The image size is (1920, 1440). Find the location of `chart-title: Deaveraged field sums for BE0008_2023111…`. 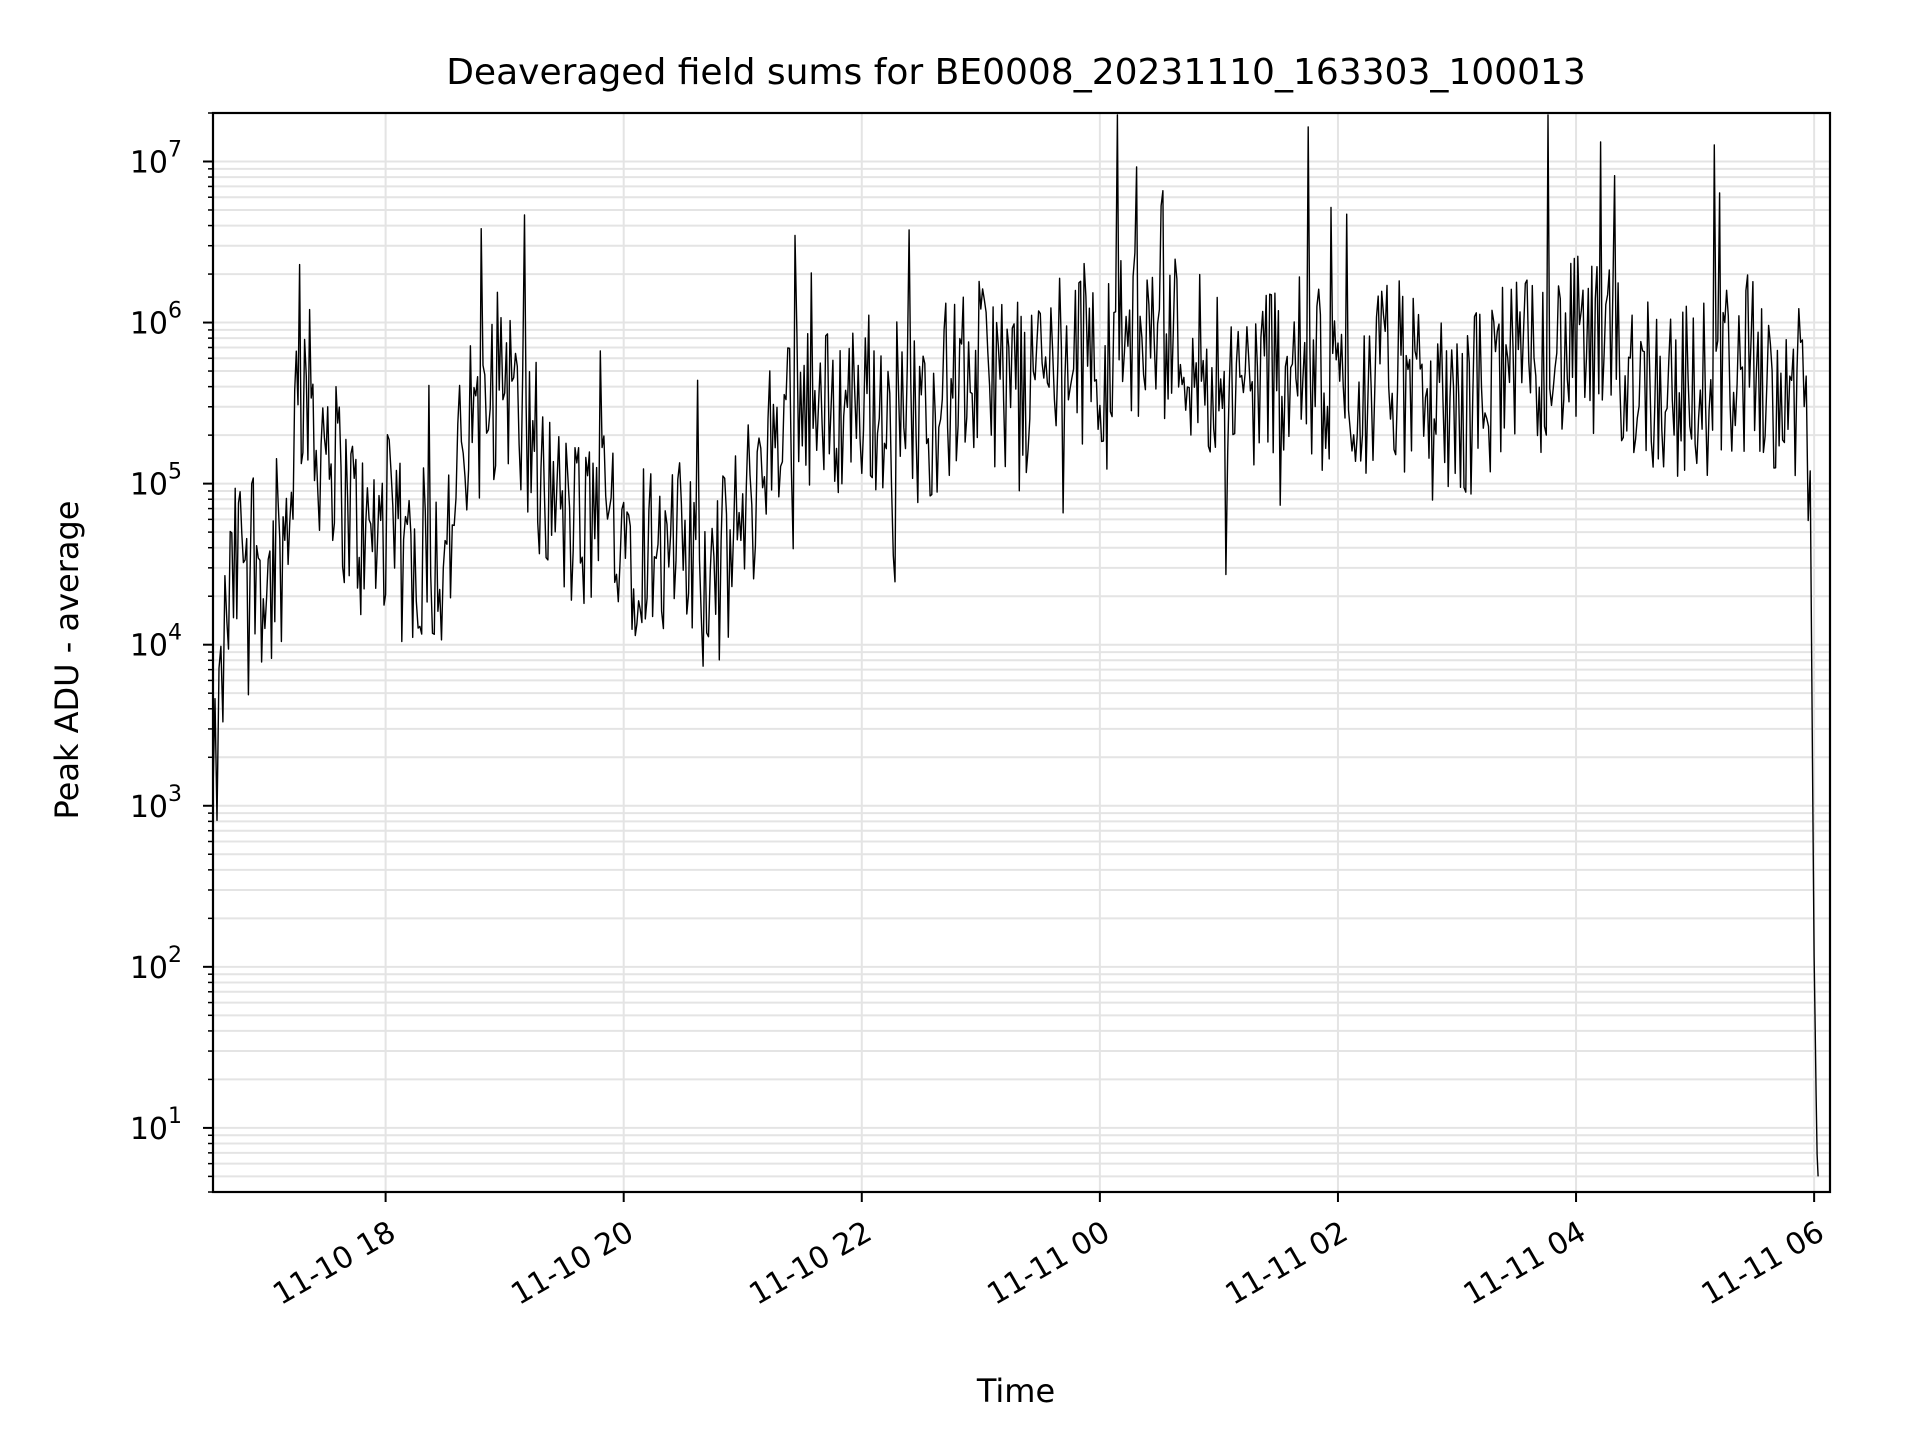

chart-title: Deaveraged field sums for BE0008_2023111… is located at coordinates (1016, 72).